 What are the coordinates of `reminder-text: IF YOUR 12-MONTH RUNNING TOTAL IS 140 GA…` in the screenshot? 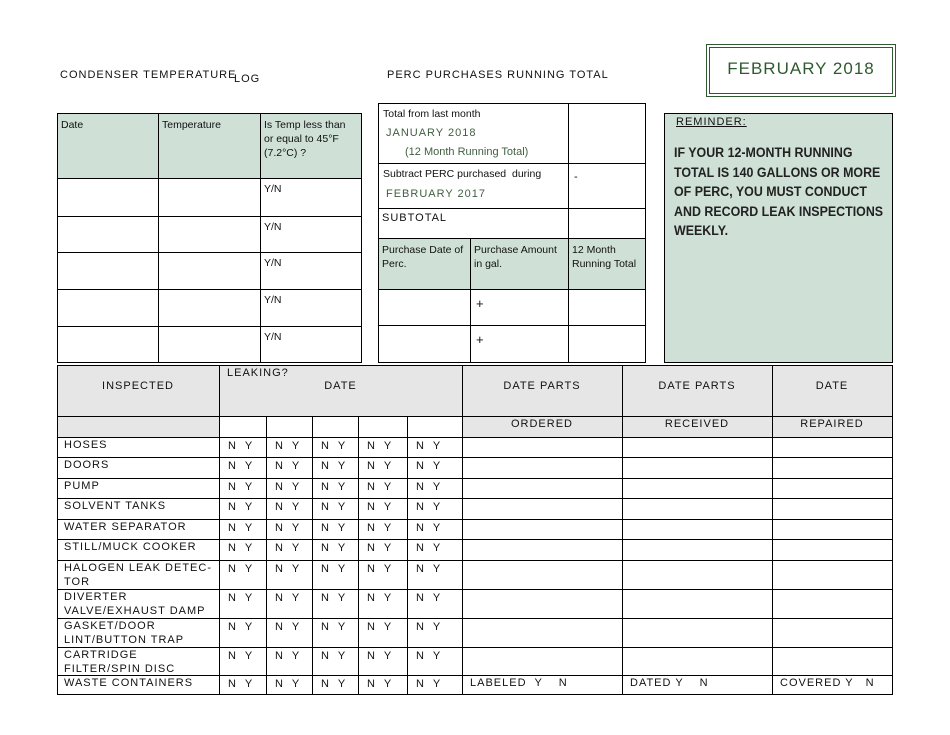 It's located at (780, 191).